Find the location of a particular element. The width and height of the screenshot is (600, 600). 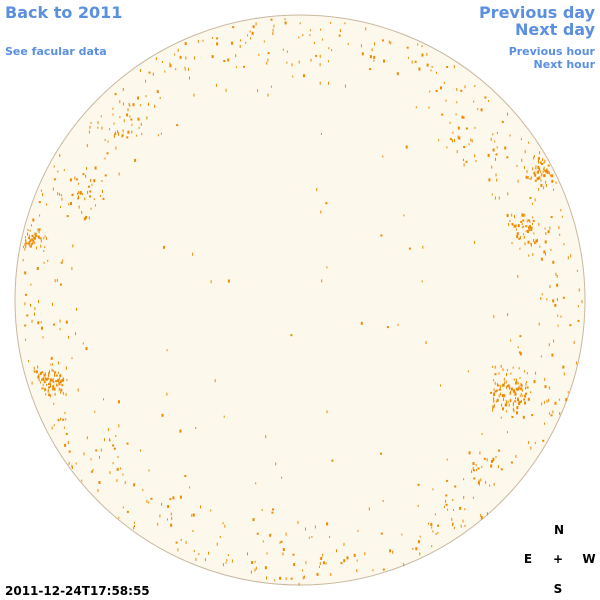

previous-hour-link: Previous hour is located at coordinates (551, 51).